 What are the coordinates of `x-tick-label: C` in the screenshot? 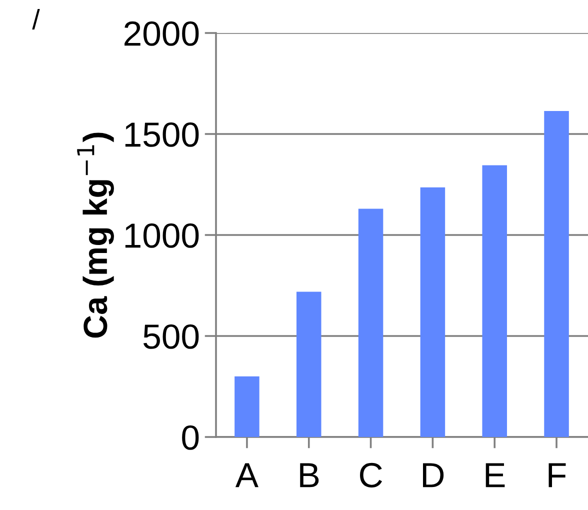 It's located at (371, 475).